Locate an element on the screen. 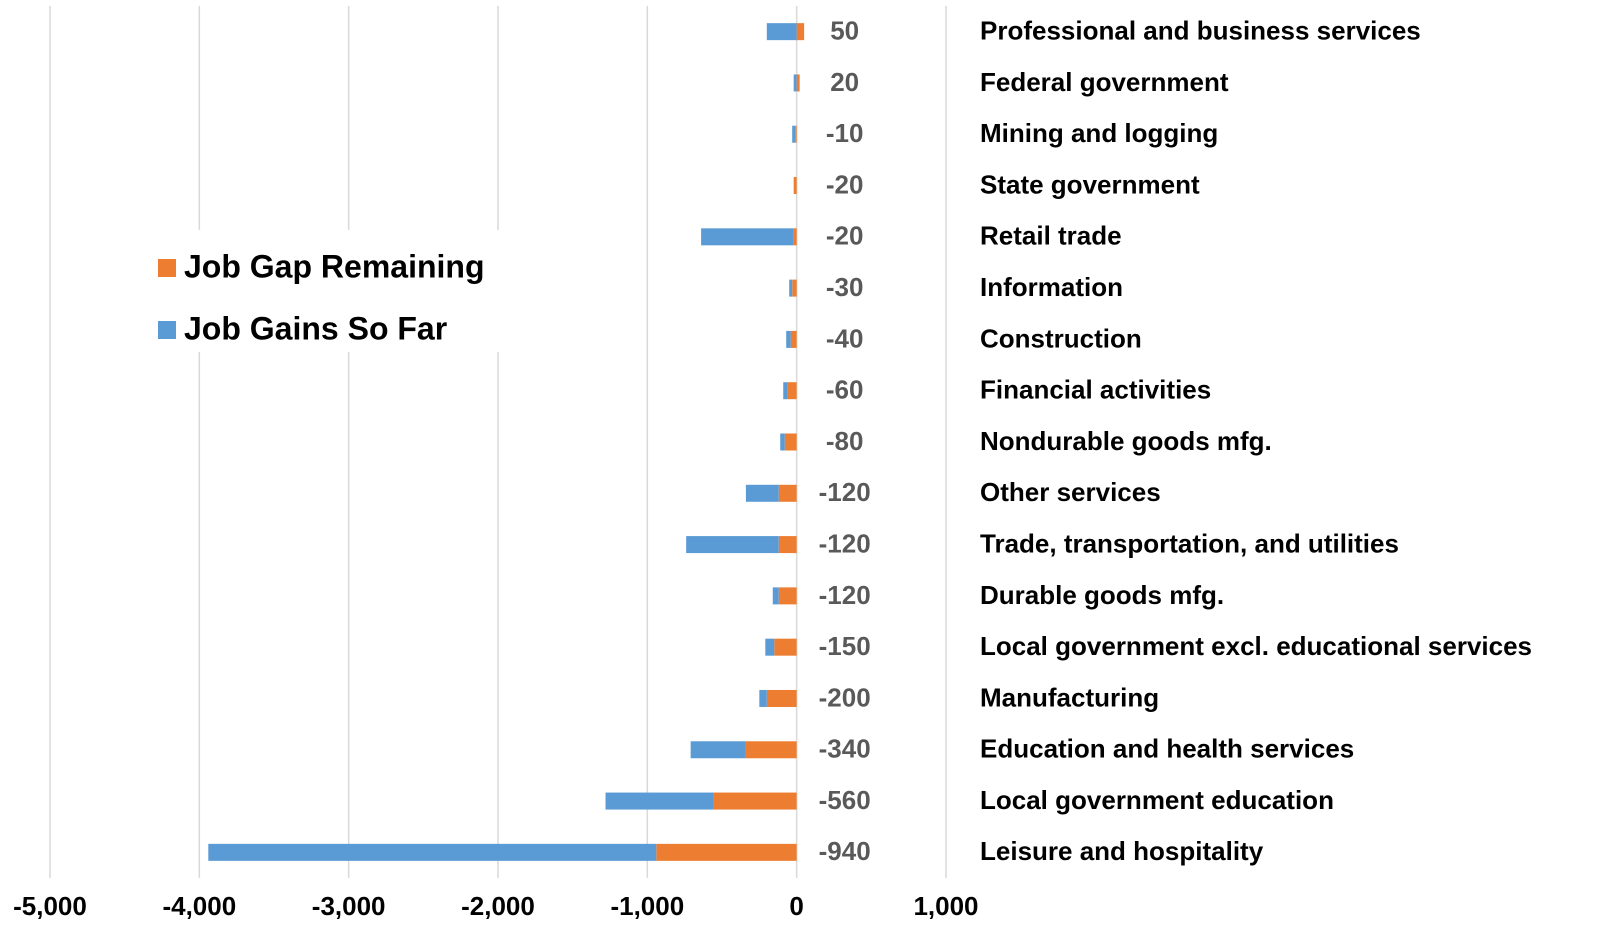  category-label: Other services is located at coordinates (1070, 492).